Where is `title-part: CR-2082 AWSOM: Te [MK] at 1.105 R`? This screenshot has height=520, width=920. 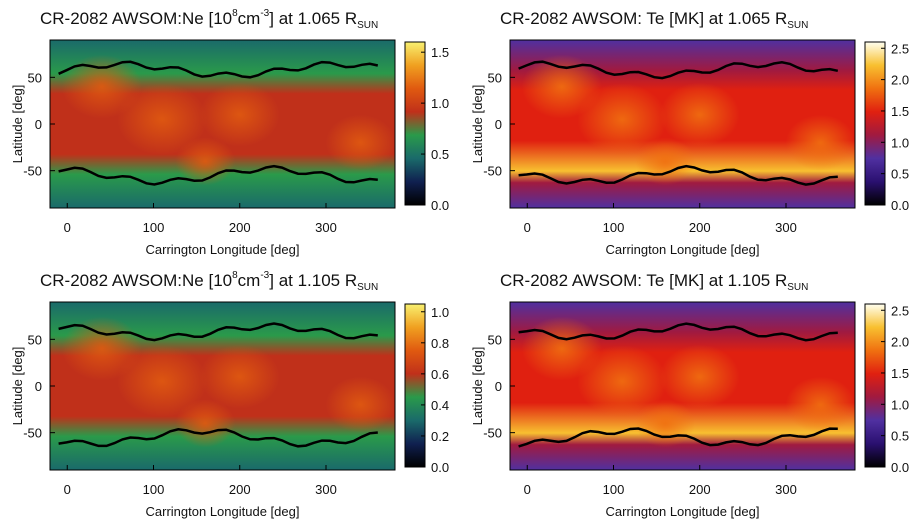 title-part: CR-2082 AWSOM: Te [MK] at 1.105 R is located at coordinates (643, 280).